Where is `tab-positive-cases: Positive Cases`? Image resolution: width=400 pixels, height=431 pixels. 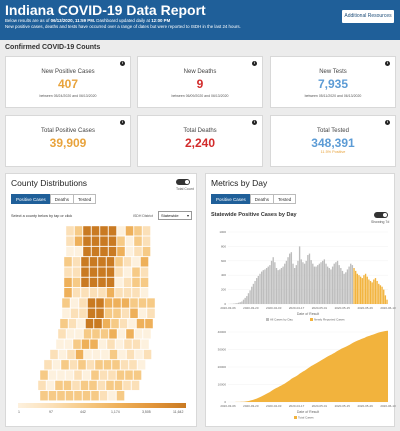 tab-positive-cases: Positive Cases is located at coordinates (30, 199).